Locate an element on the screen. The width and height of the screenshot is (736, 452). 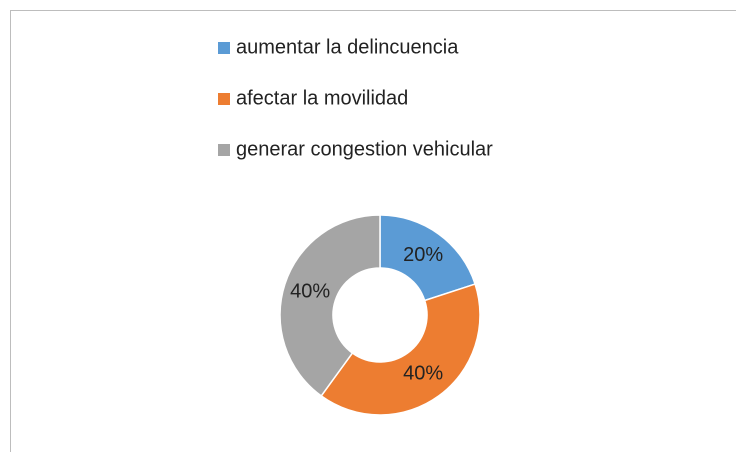
legend-label: generar congestion vehicular is located at coordinates (364, 149).